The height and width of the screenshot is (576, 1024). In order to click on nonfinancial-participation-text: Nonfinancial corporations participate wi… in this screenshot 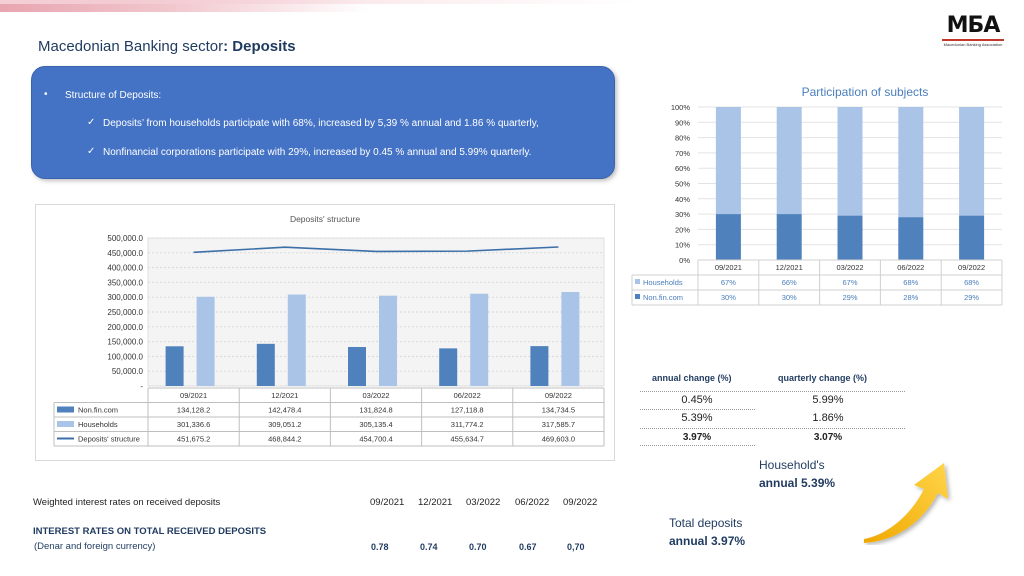, I will do `click(317, 152)`.